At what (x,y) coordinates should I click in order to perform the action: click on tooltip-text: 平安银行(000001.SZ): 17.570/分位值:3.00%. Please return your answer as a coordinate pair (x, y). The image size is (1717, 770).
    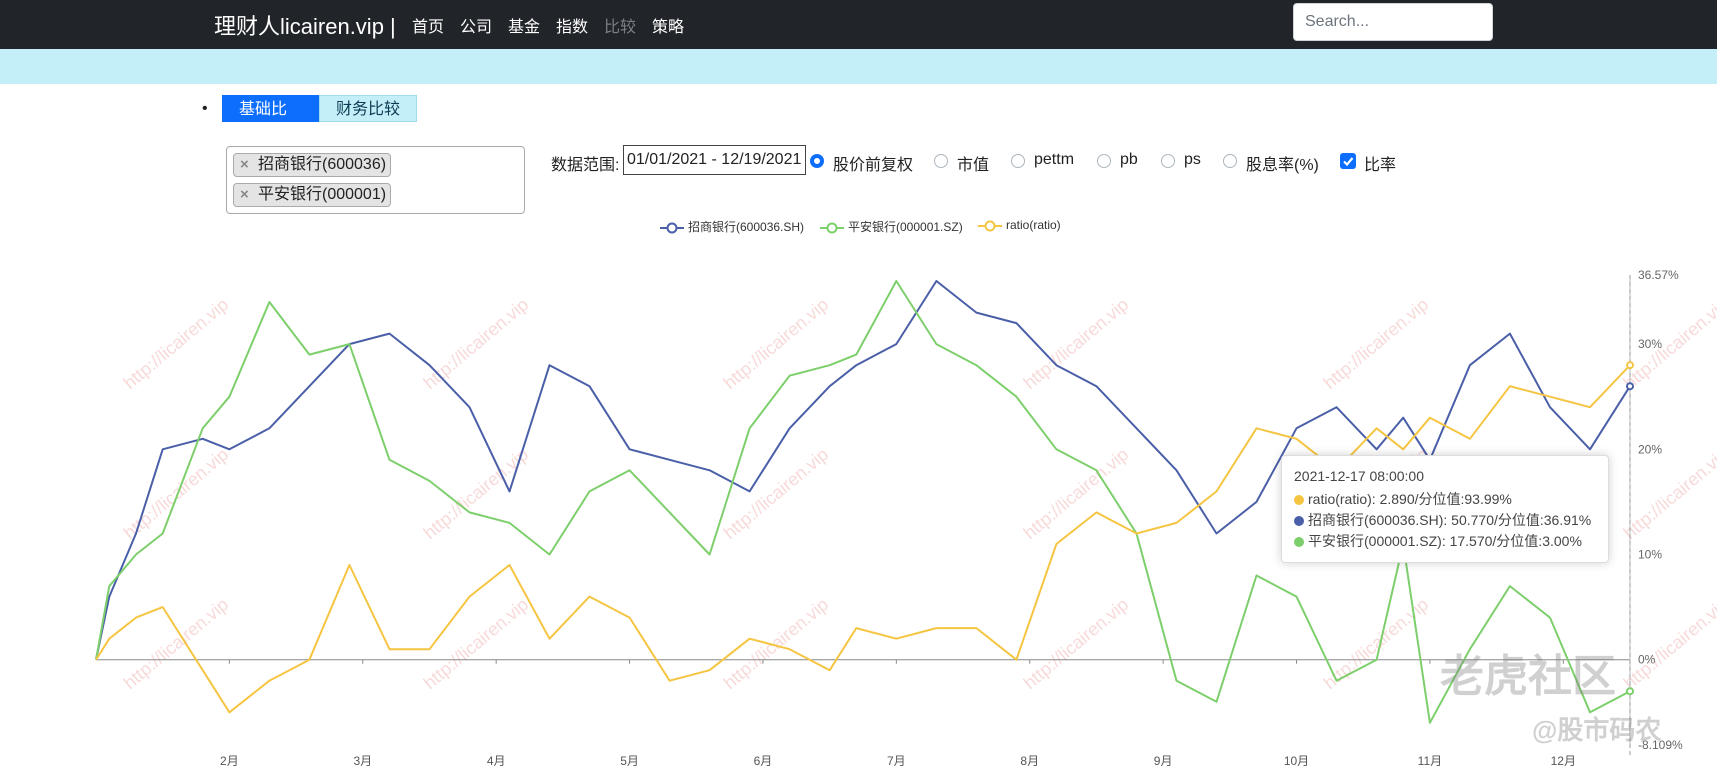
    Looking at the image, I should click on (1445, 541).